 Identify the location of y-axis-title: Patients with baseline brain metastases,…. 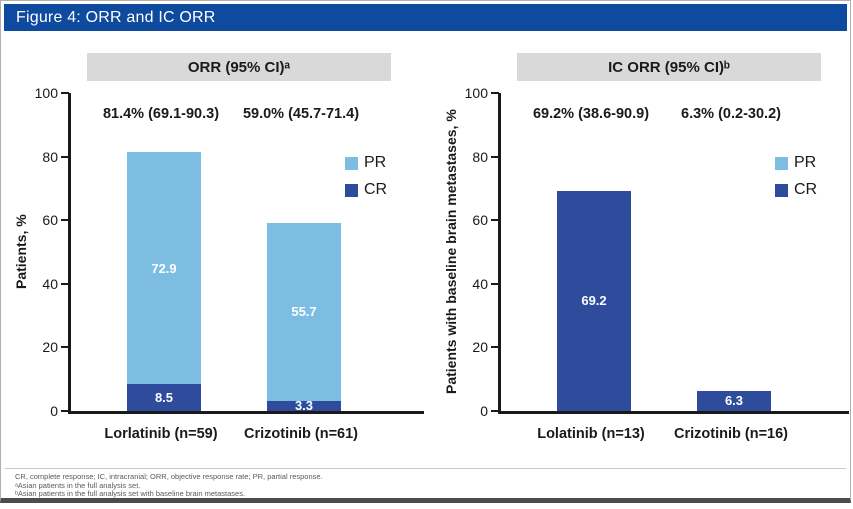
(451, 252).